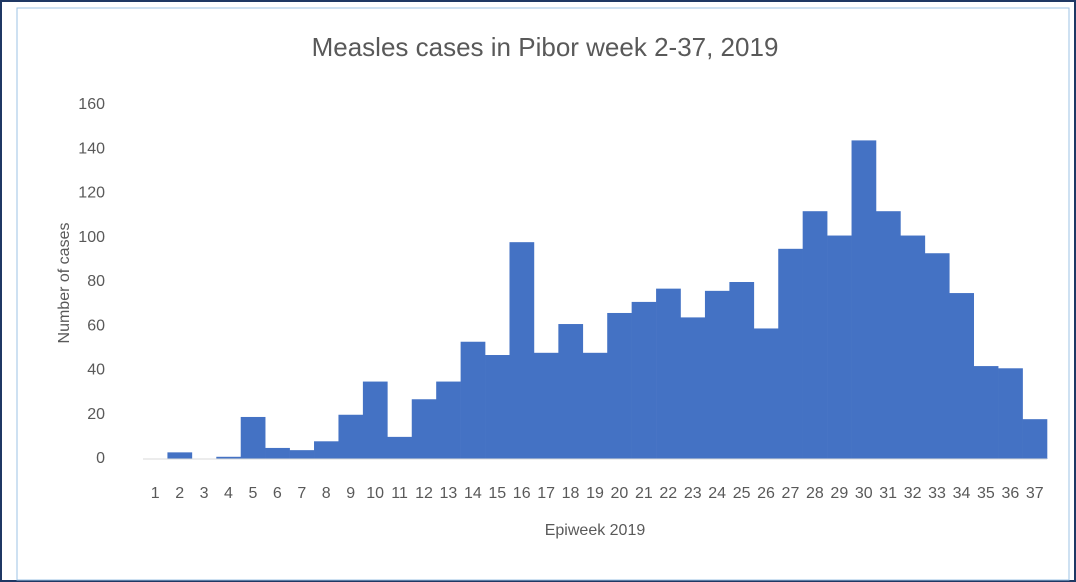  I want to click on x-tick-label: 34, so click(962, 493).